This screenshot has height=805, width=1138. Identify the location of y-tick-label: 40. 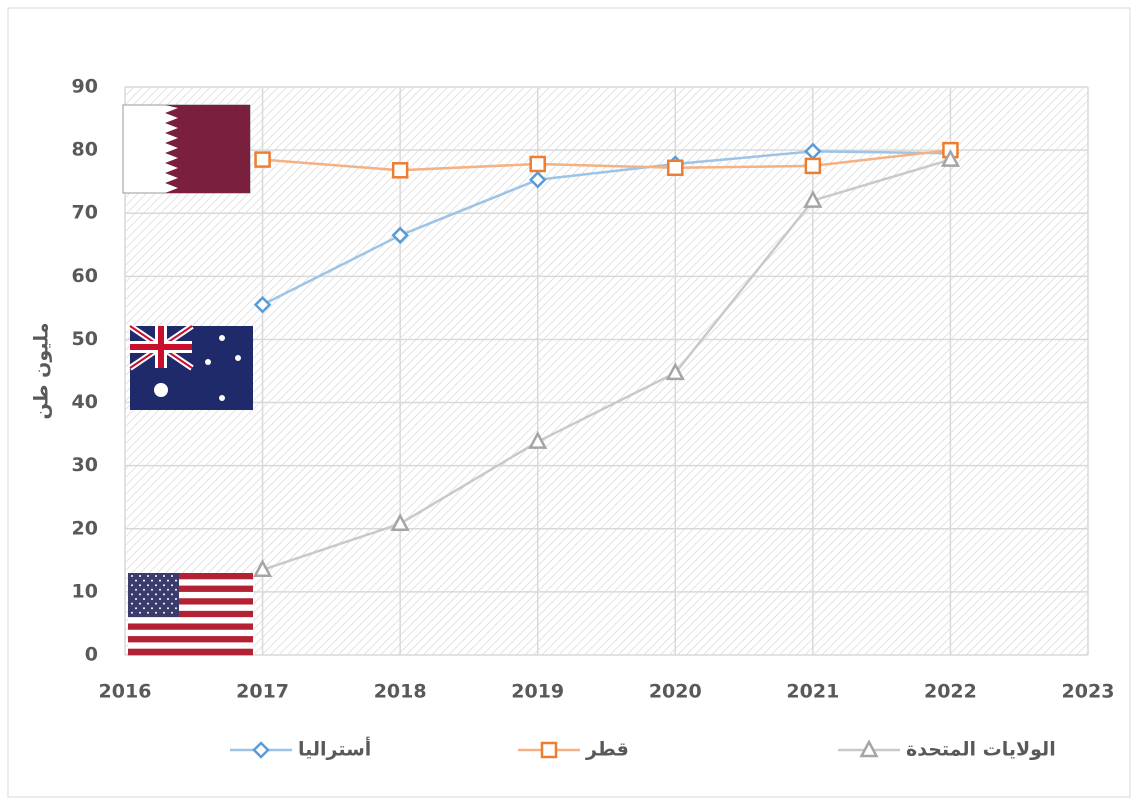
(85, 402).